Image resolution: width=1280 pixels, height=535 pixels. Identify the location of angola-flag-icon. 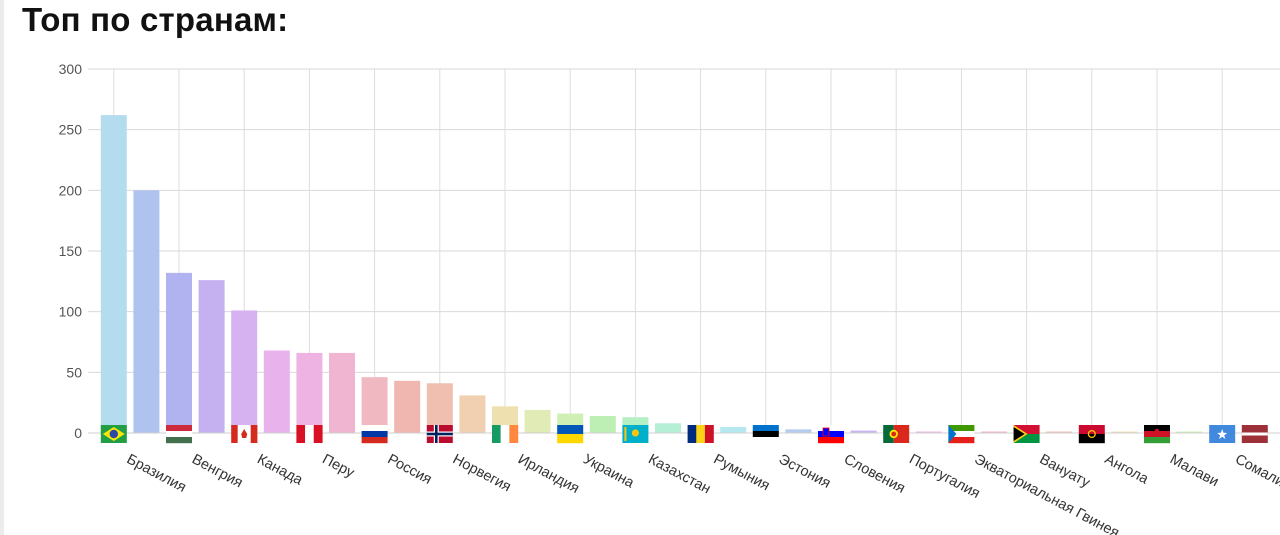
(1091, 434).